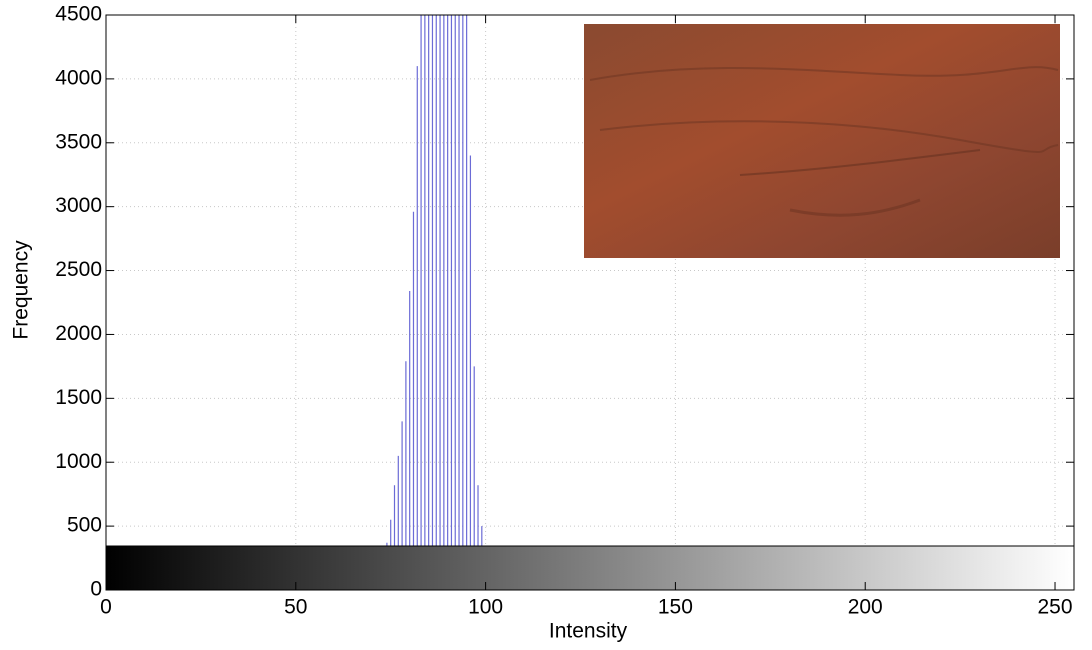 This screenshot has width=1092, height=650. What do you see at coordinates (78, 461) in the screenshot?
I see `y-tick-label: 1000` at bounding box center [78, 461].